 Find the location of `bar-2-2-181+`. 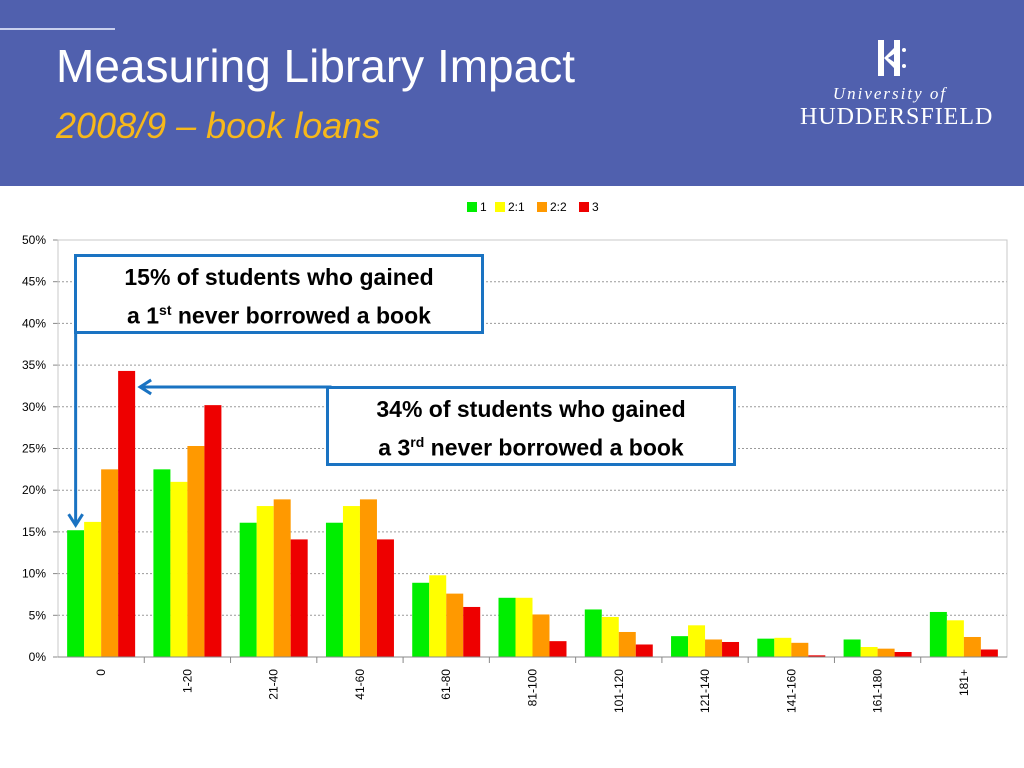

bar-2-2-181+ is located at coordinates (972, 646).